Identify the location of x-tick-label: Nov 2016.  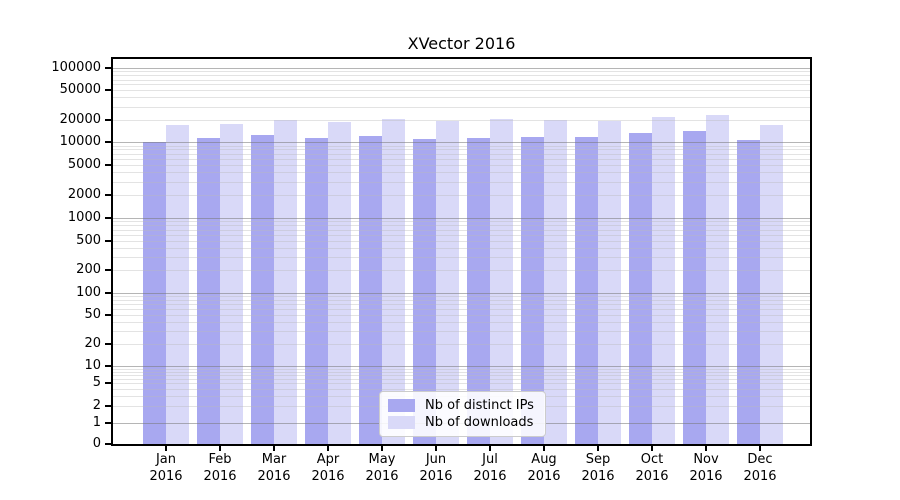
(706, 468).